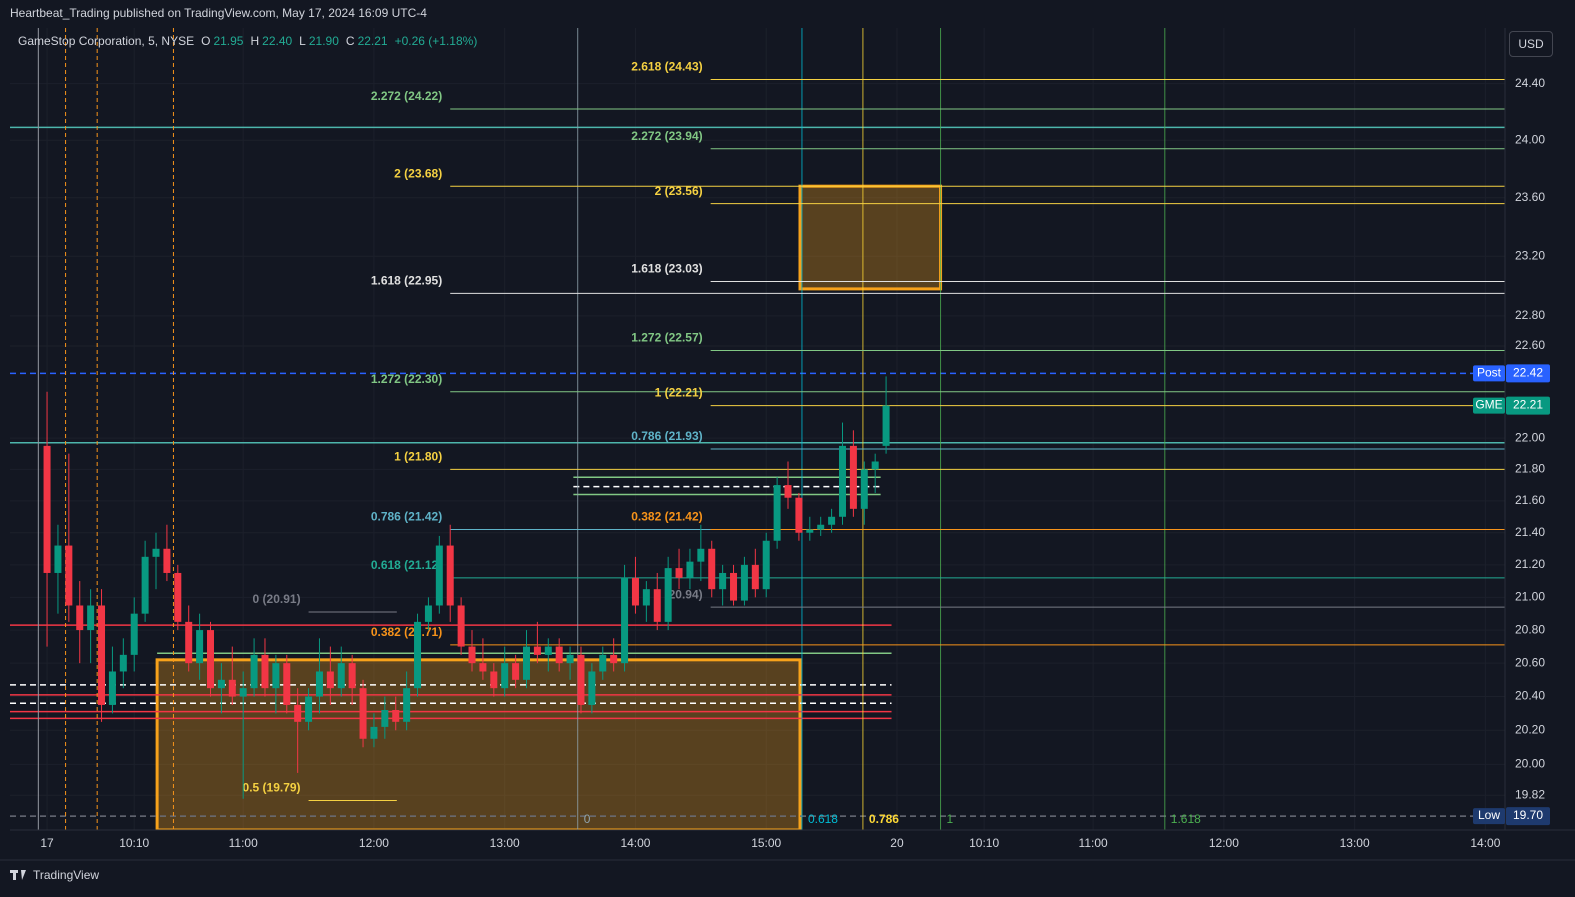  I want to click on y-tick-label: 21.00, so click(1530, 596).